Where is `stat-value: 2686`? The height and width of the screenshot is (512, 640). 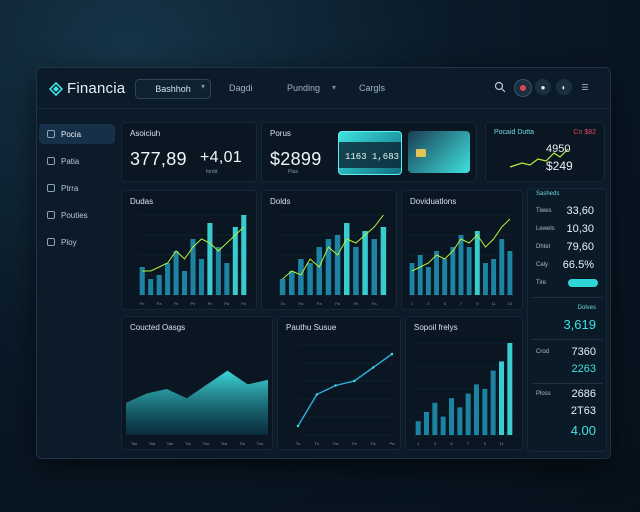 stat-value: 2686 is located at coordinates (583, 394).